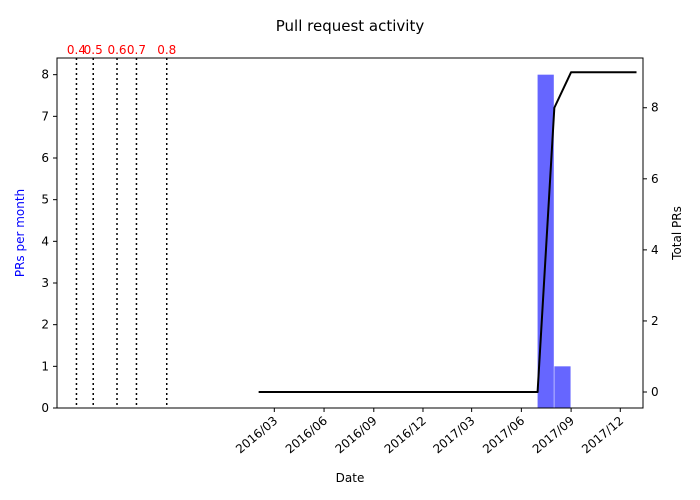 The width and height of the screenshot is (700, 500). I want to click on right-tick-label: 2, so click(655, 321).